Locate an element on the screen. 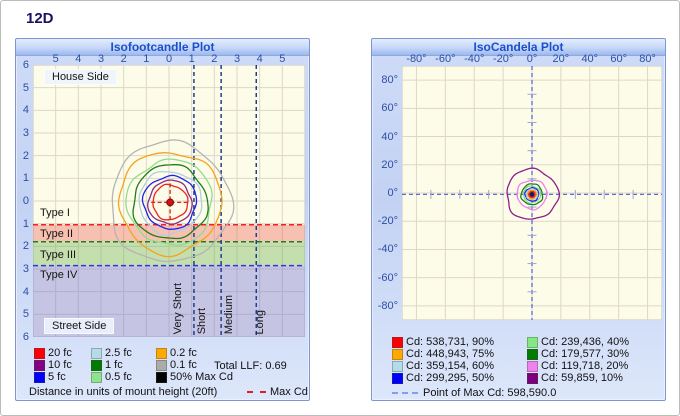 This screenshot has width=680, height=416. point-of-max-cd-dash-icon is located at coordinates (405, 393).